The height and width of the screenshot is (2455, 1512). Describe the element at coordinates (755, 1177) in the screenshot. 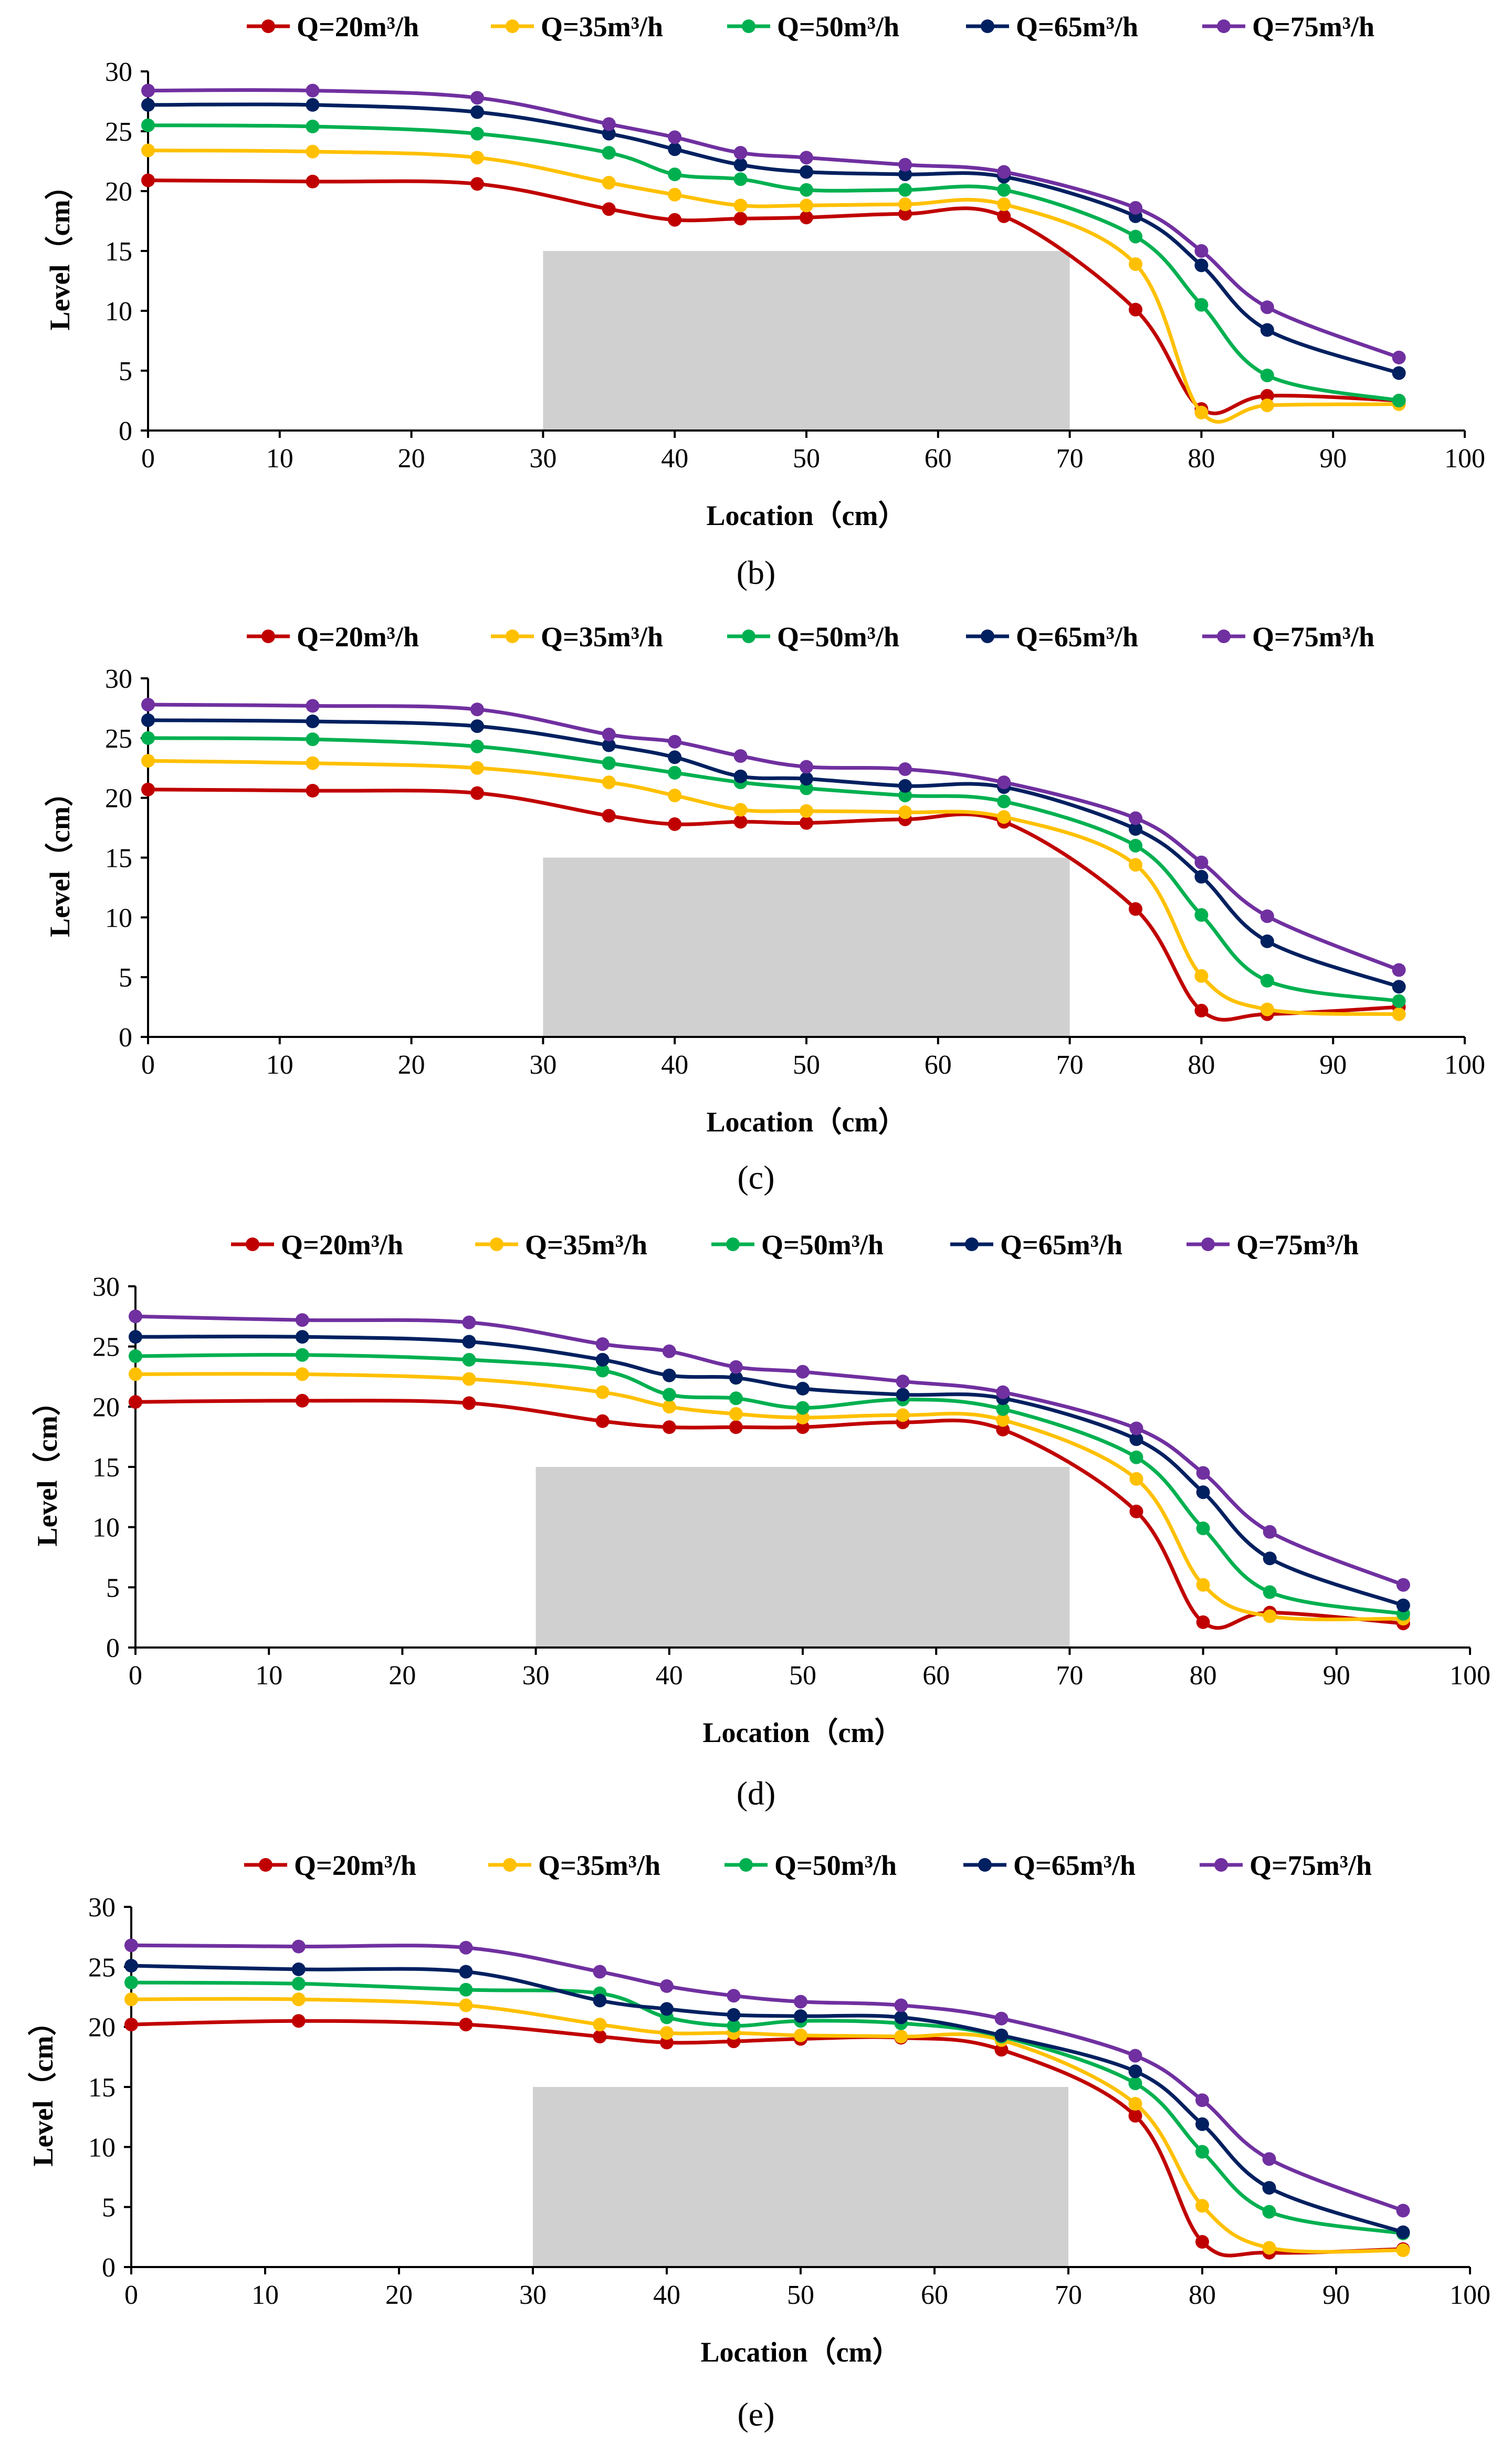

I see `panel-label: (c)` at that location.